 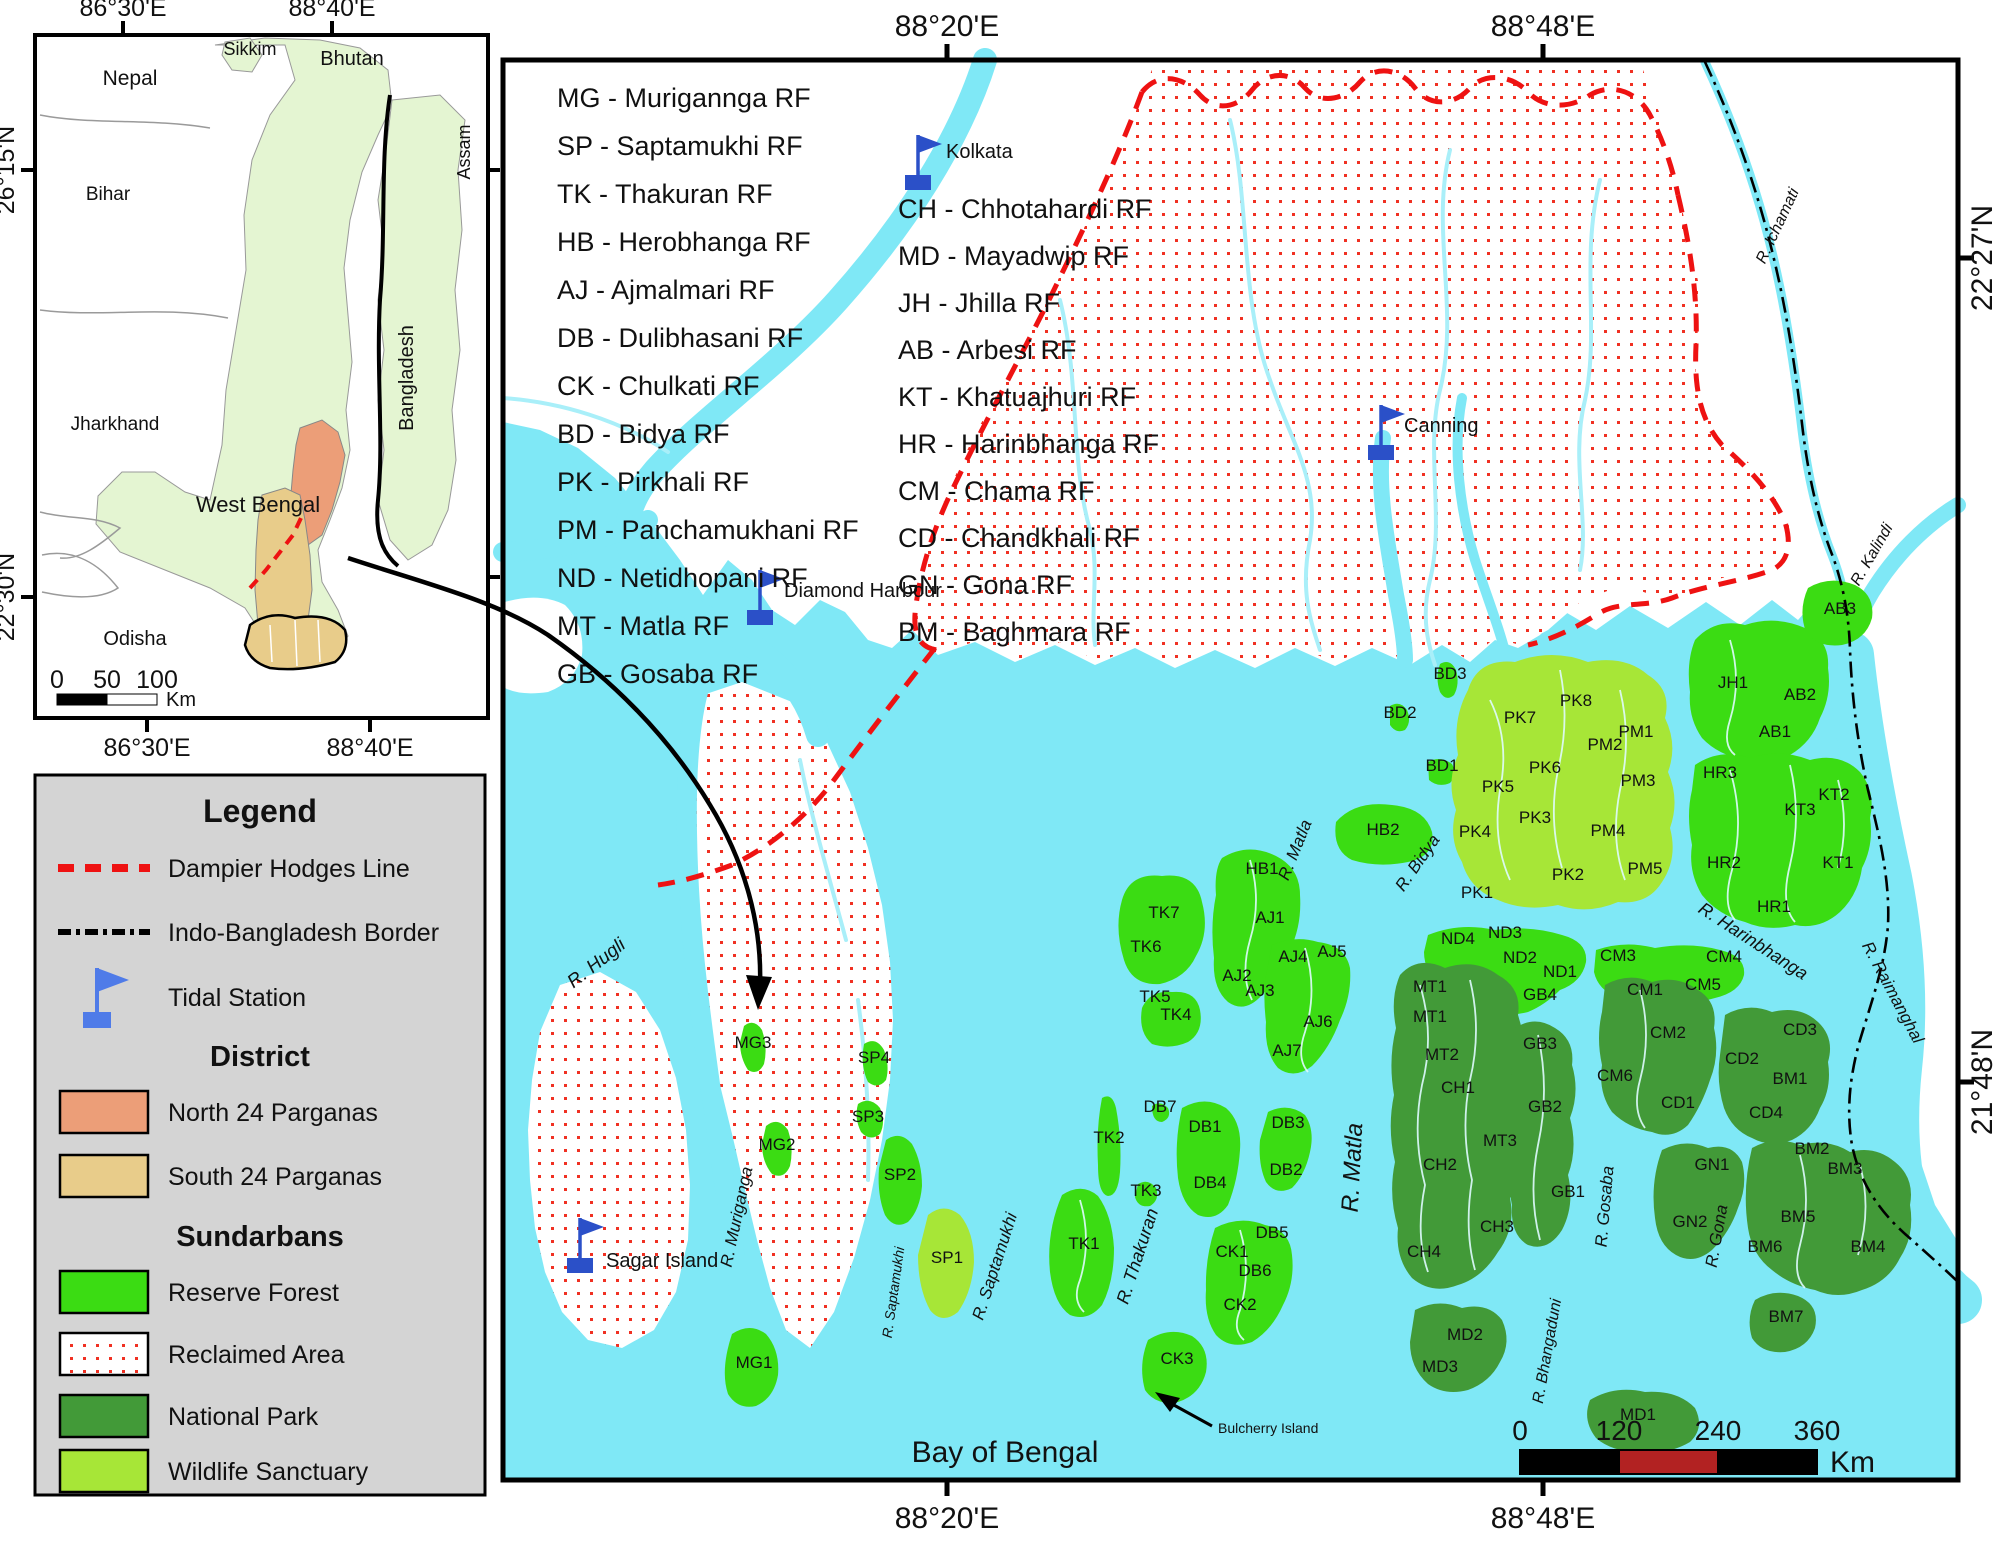 I want to click on inset-sb-unit: Km, so click(x=181, y=700).